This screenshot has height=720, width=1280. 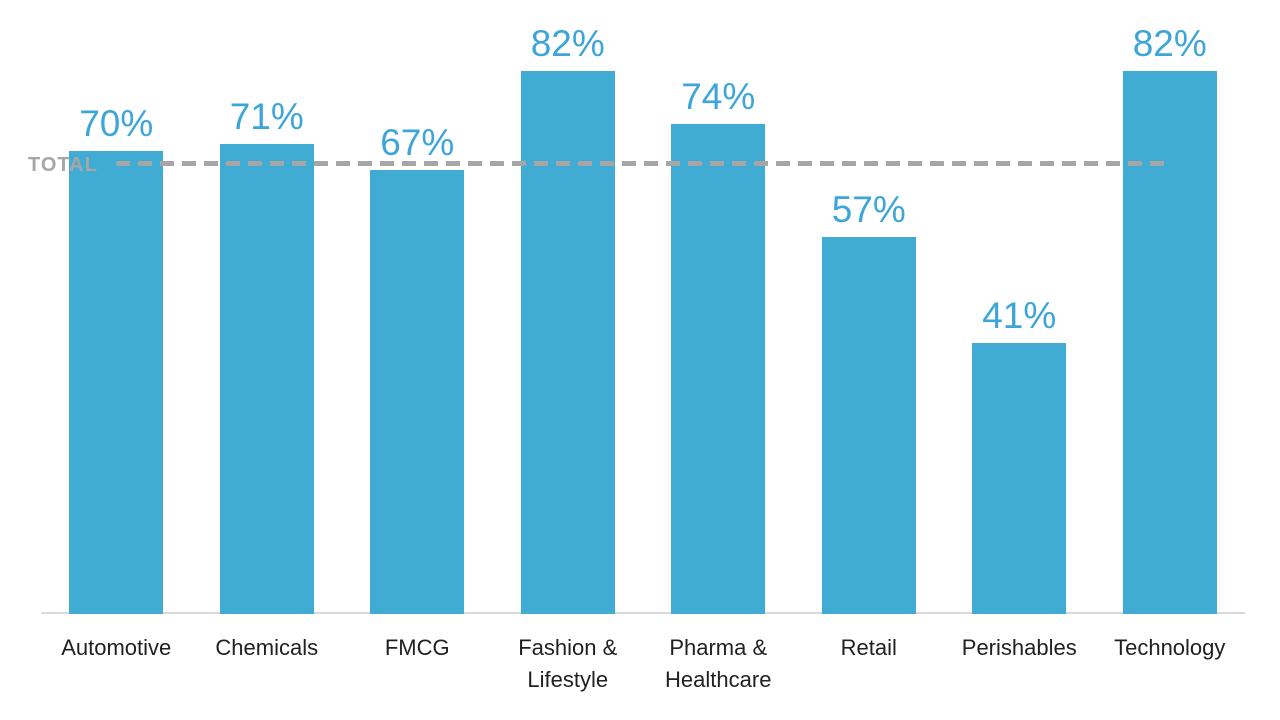 I want to click on bar-column: 74%, so click(x=718, y=307).